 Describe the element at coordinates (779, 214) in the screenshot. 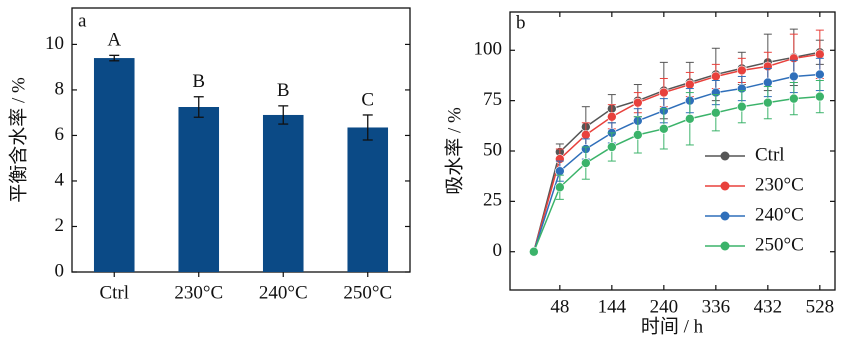

I see `legend-label: 240°C` at that location.